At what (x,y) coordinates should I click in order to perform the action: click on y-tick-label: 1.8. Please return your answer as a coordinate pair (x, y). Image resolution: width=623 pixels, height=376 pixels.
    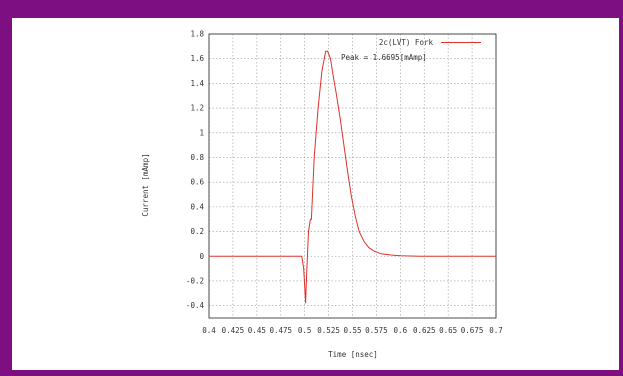
    Looking at the image, I should click on (197, 34).